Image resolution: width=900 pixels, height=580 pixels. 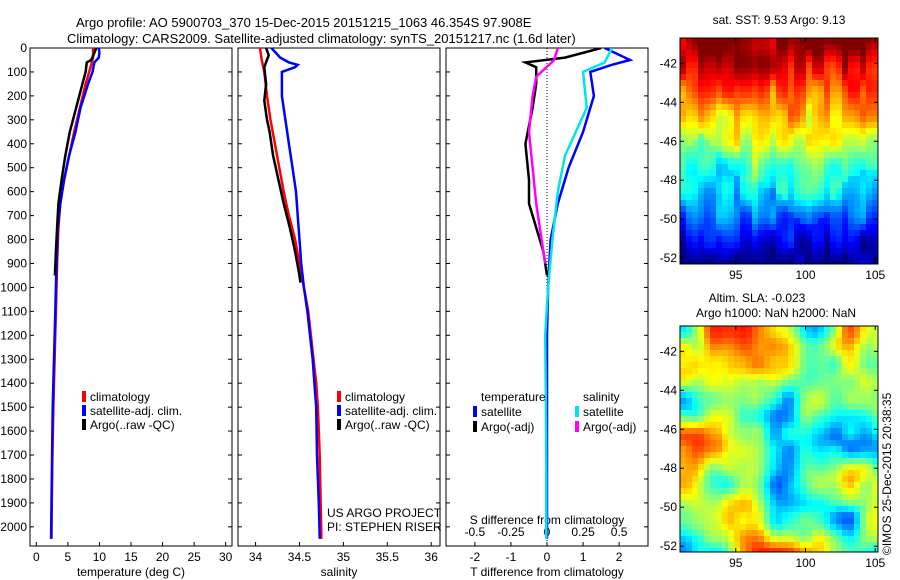 I want to click on series-line-argo-raw-qc--2, so click(x=75, y=162).